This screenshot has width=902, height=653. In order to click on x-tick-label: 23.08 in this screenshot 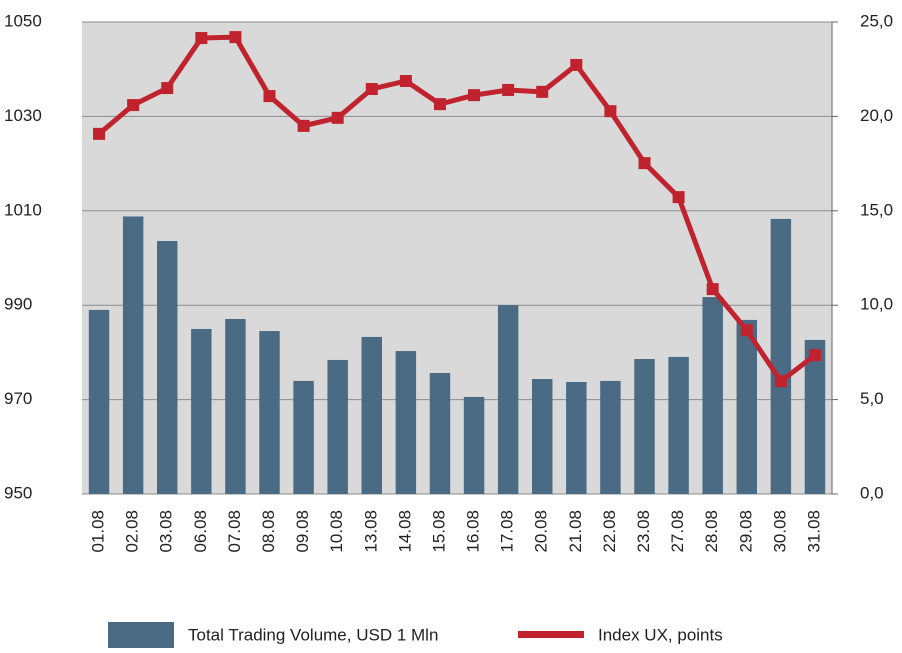, I will do `click(643, 531)`.